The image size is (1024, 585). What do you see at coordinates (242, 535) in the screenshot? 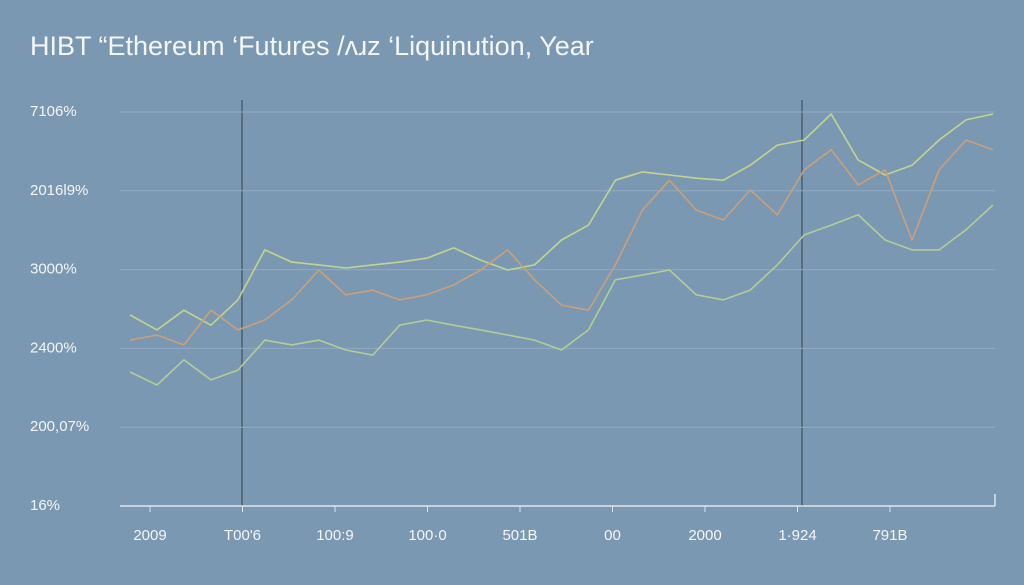
I see `x-tick-label: T00'6` at bounding box center [242, 535].